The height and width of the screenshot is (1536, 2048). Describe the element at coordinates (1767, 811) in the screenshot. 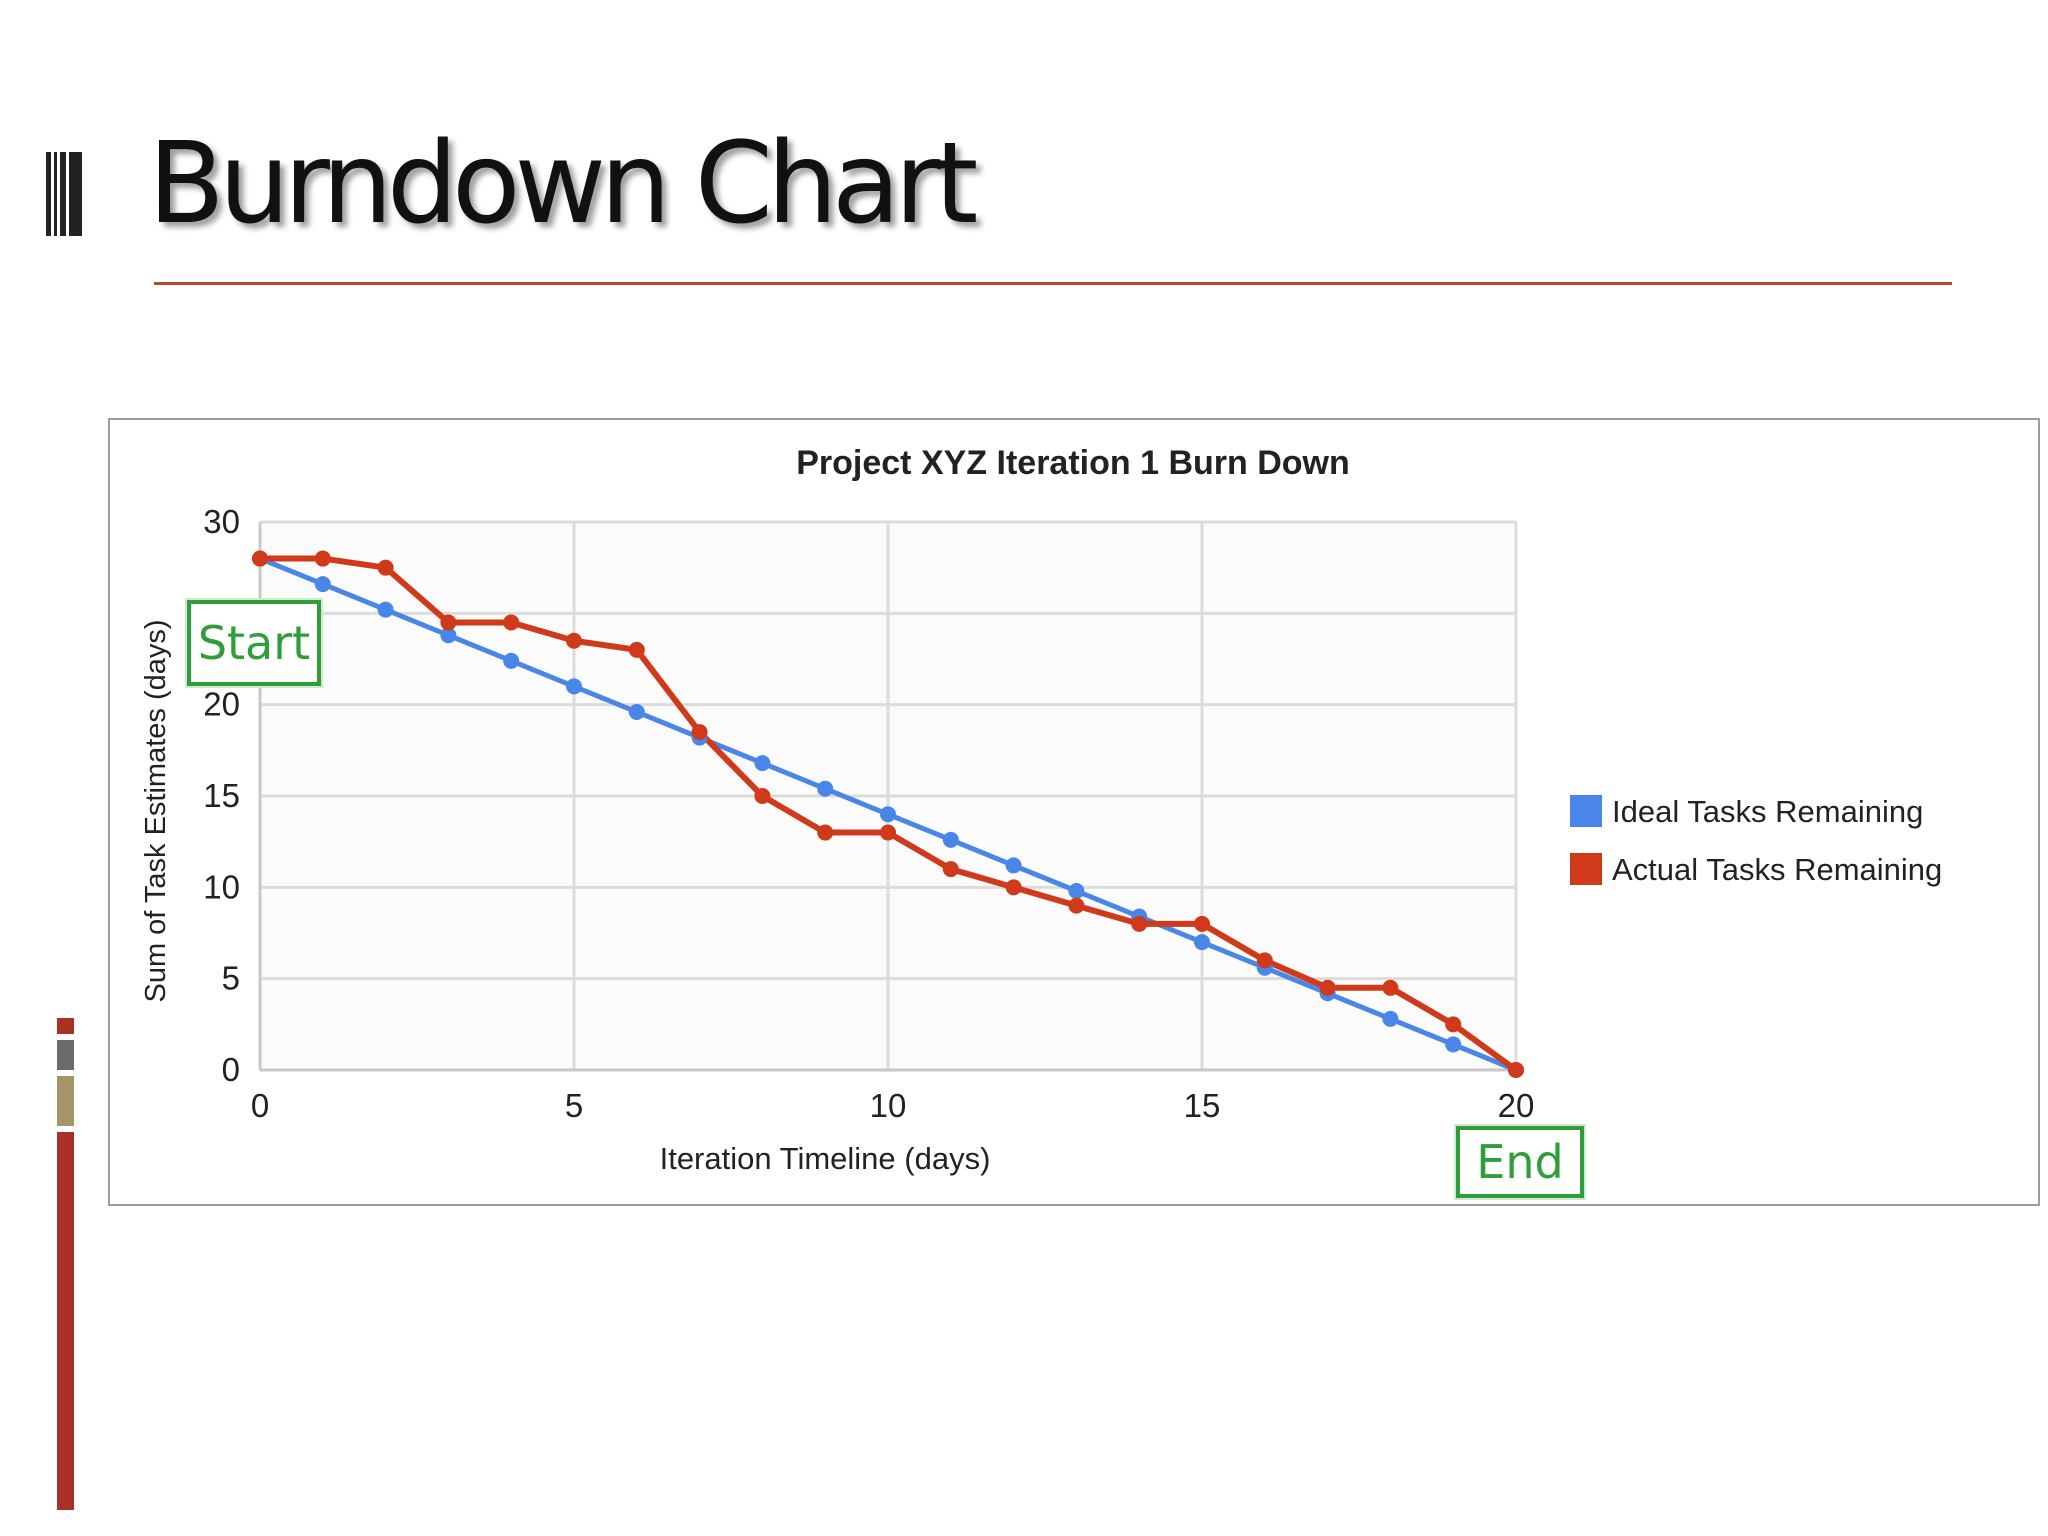

I see `ideal-tasks-remaining-legend-label: Ideal Tasks Remaining` at that location.